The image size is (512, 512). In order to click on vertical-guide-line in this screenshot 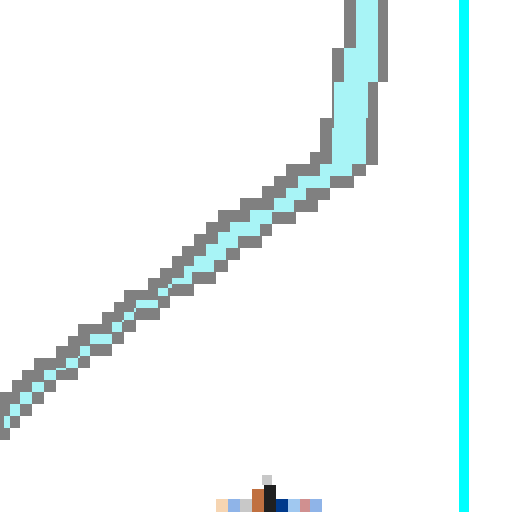, I will do `click(464, 256)`.